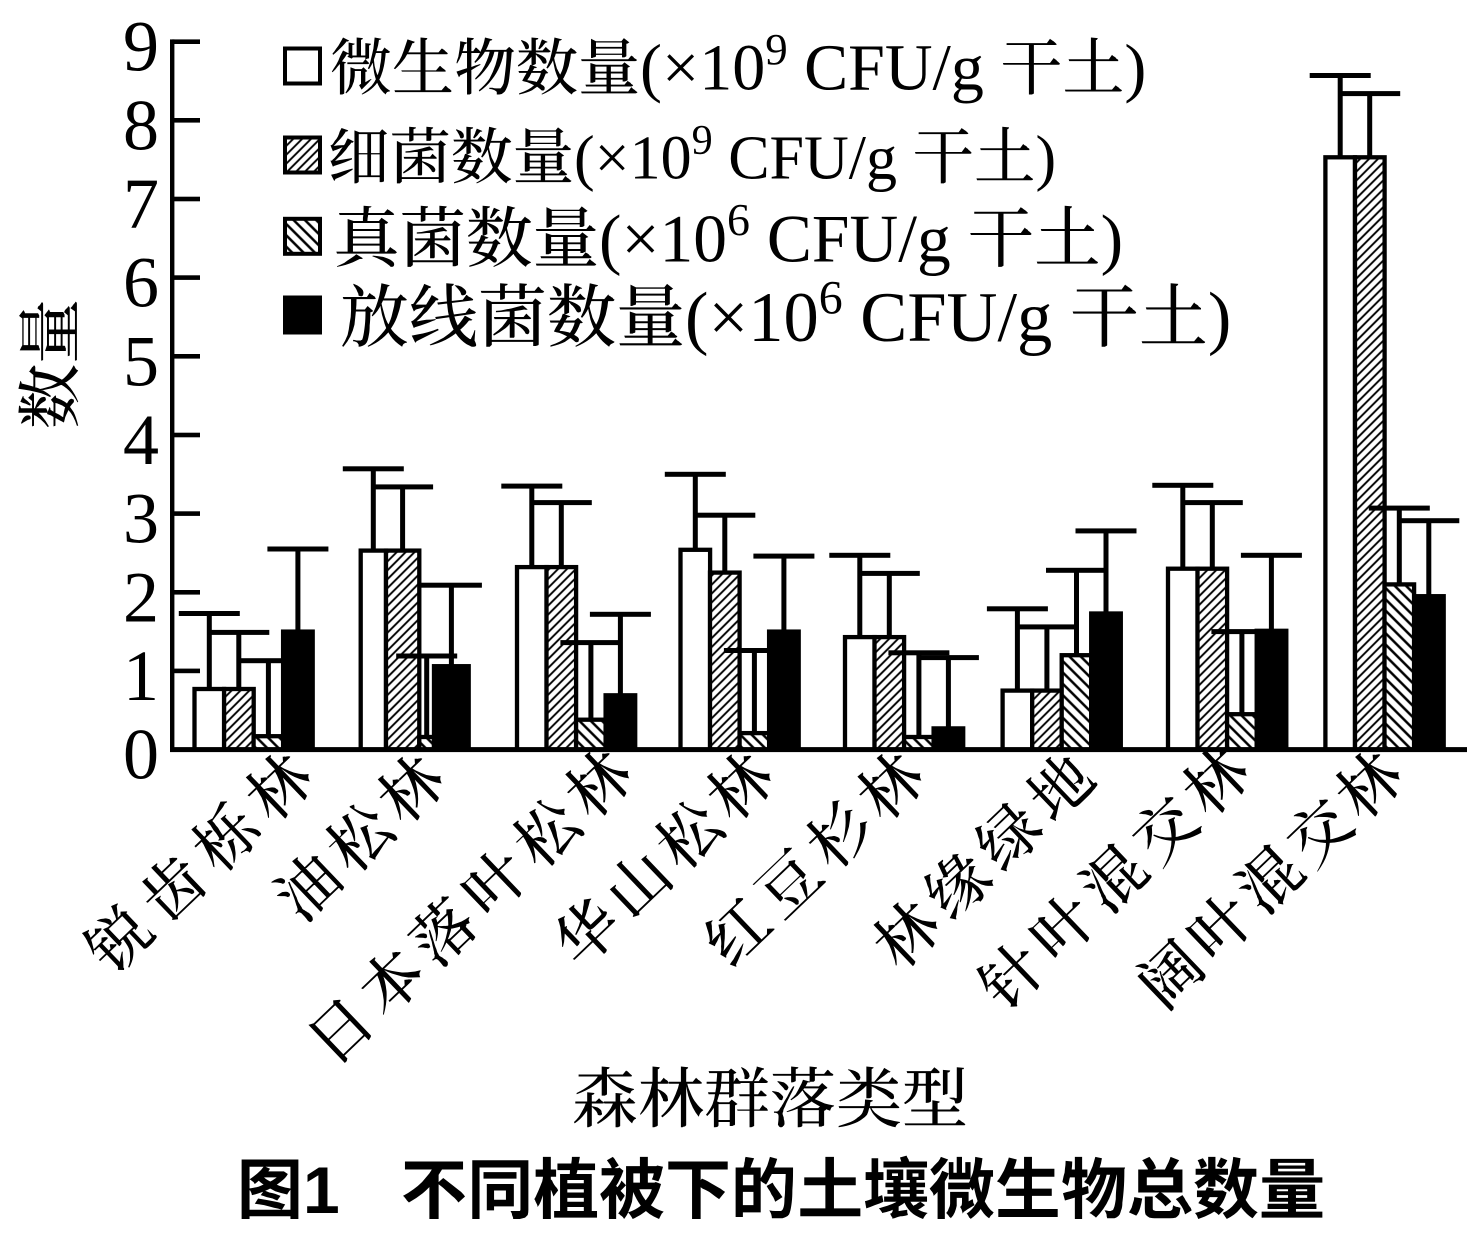  I want to click on svg-text: 7, so click(141, 204).